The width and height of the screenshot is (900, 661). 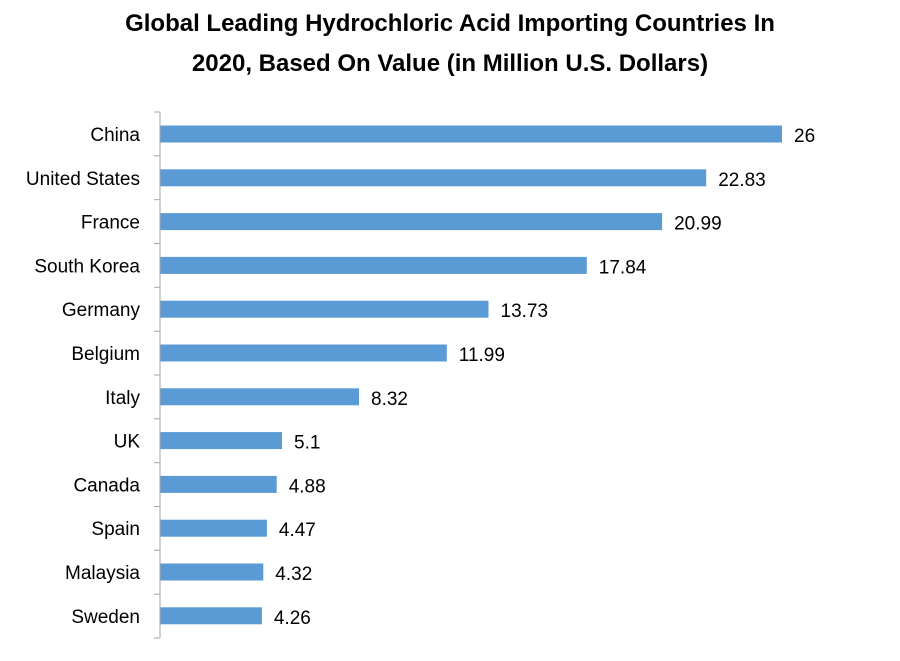 What do you see at coordinates (110, 223) in the screenshot?
I see `category-label: France` at bounding box center [110, 223].